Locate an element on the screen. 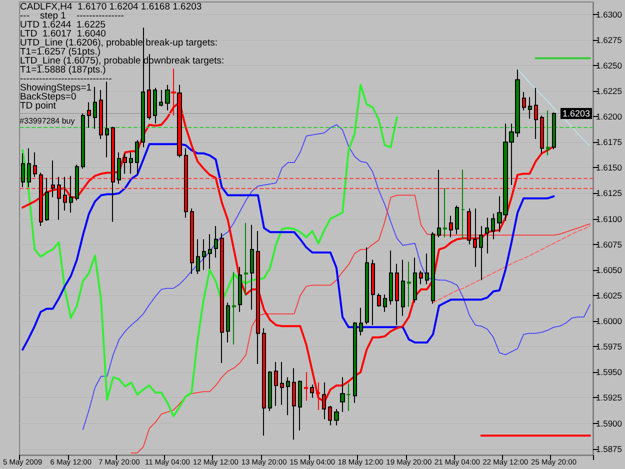 This screenshot has width=625, height=469. y-tick-label: 1.6150 is located at coordinates (609, 167).